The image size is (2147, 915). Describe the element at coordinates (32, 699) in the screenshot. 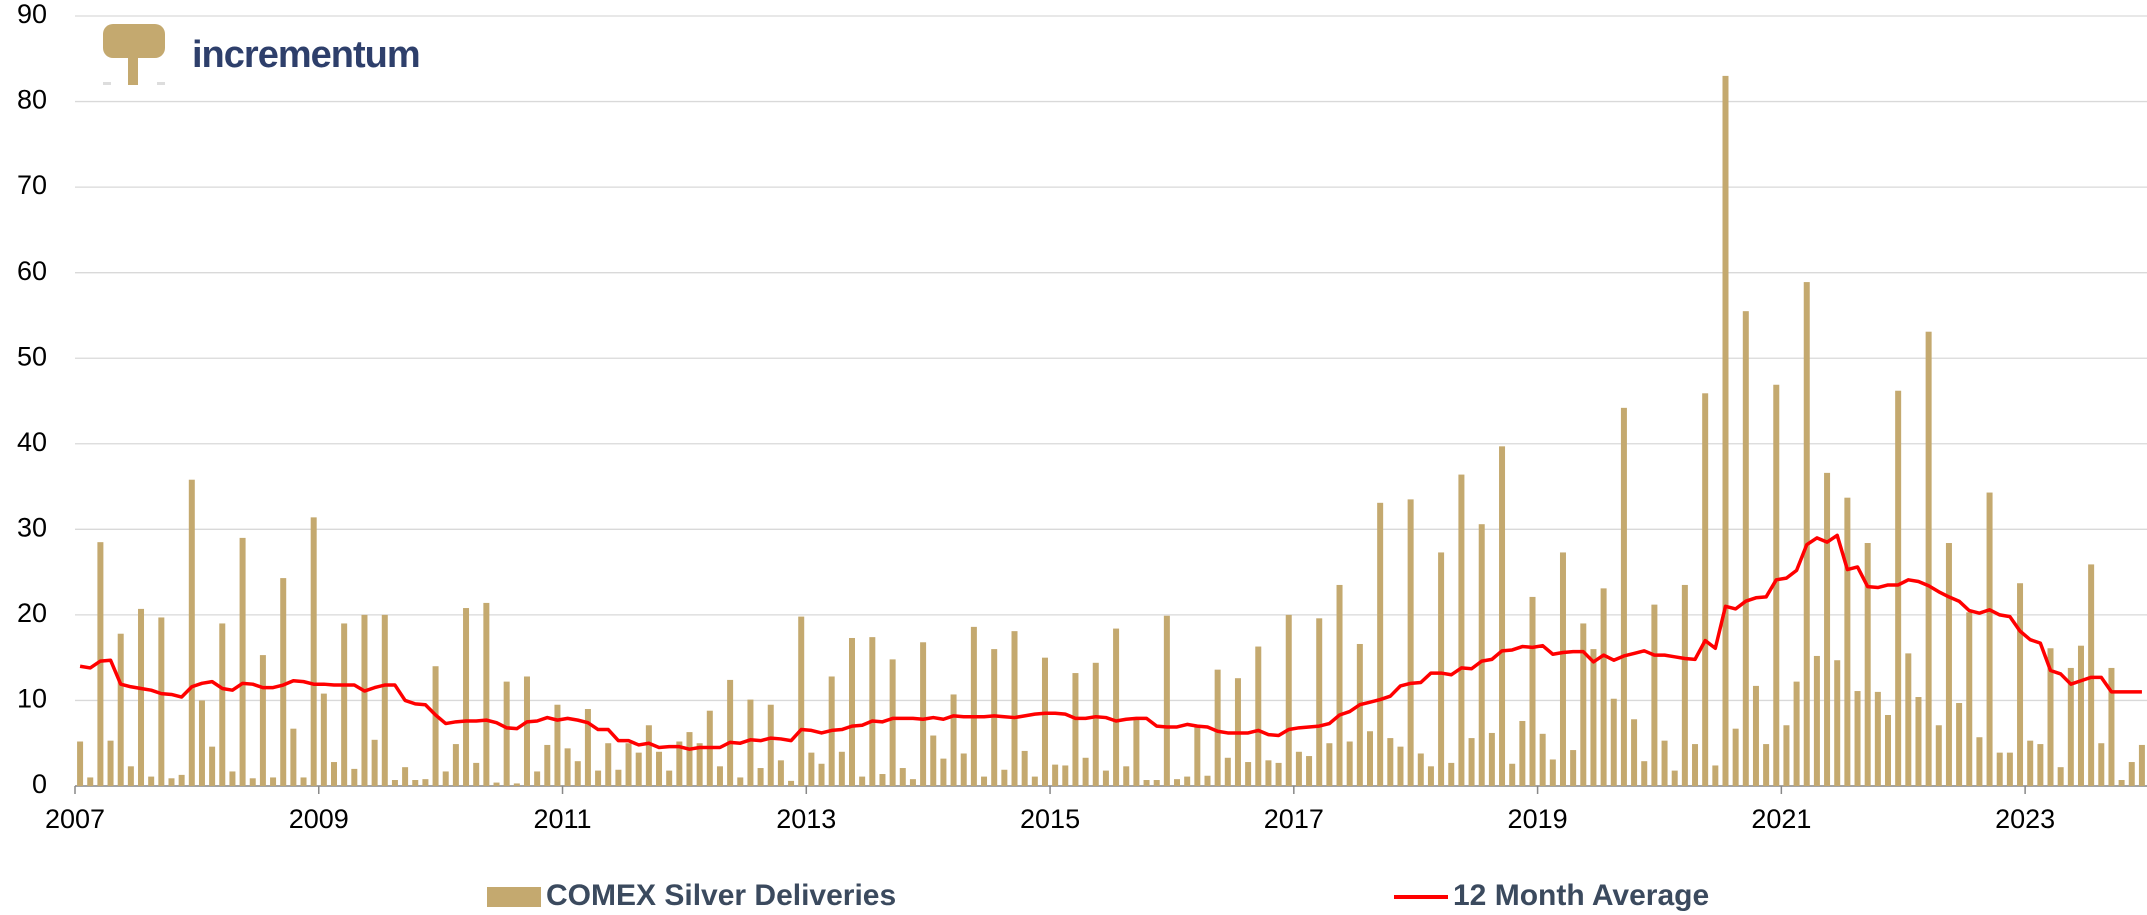

I see `y-tick-label: 10` at that location.